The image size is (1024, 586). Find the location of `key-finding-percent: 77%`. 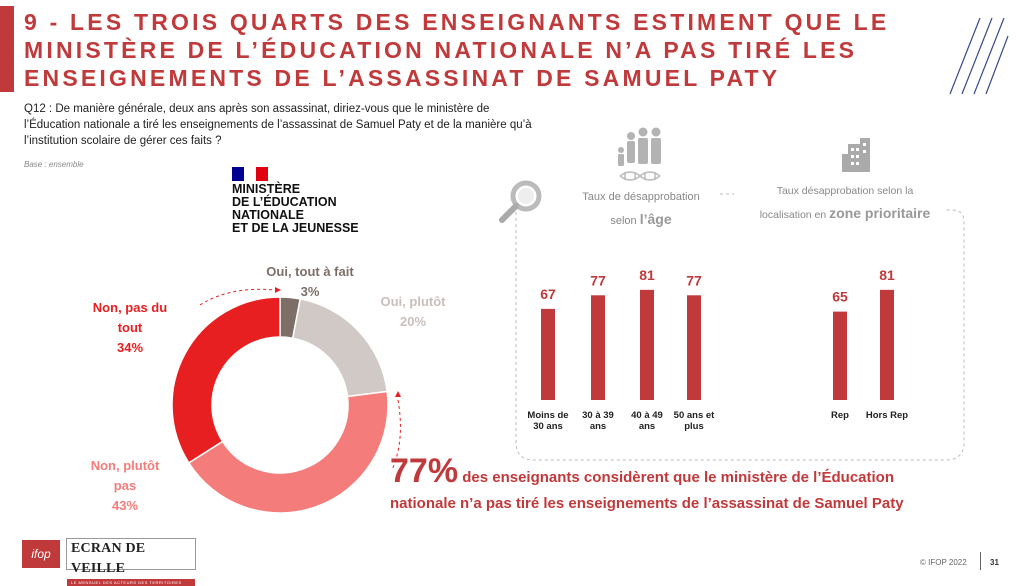

key-finding-percent: 77% is located at coordinates (424, 471).